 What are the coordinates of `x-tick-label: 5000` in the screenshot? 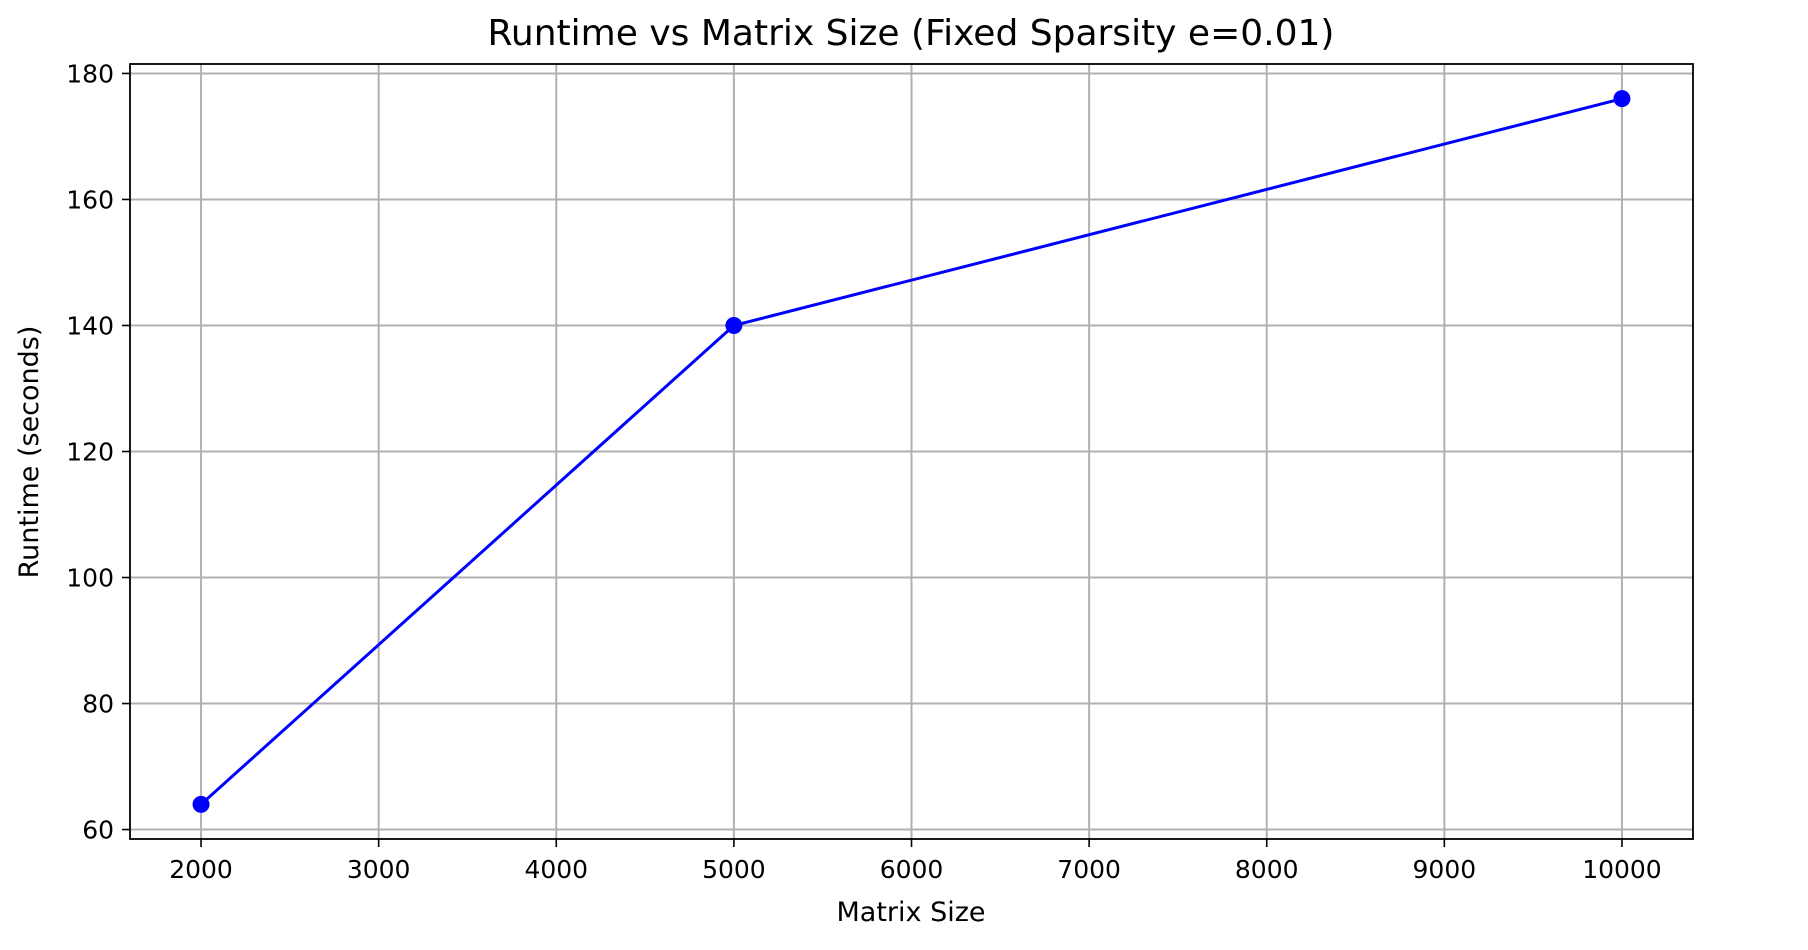 It's located at (734, 869).